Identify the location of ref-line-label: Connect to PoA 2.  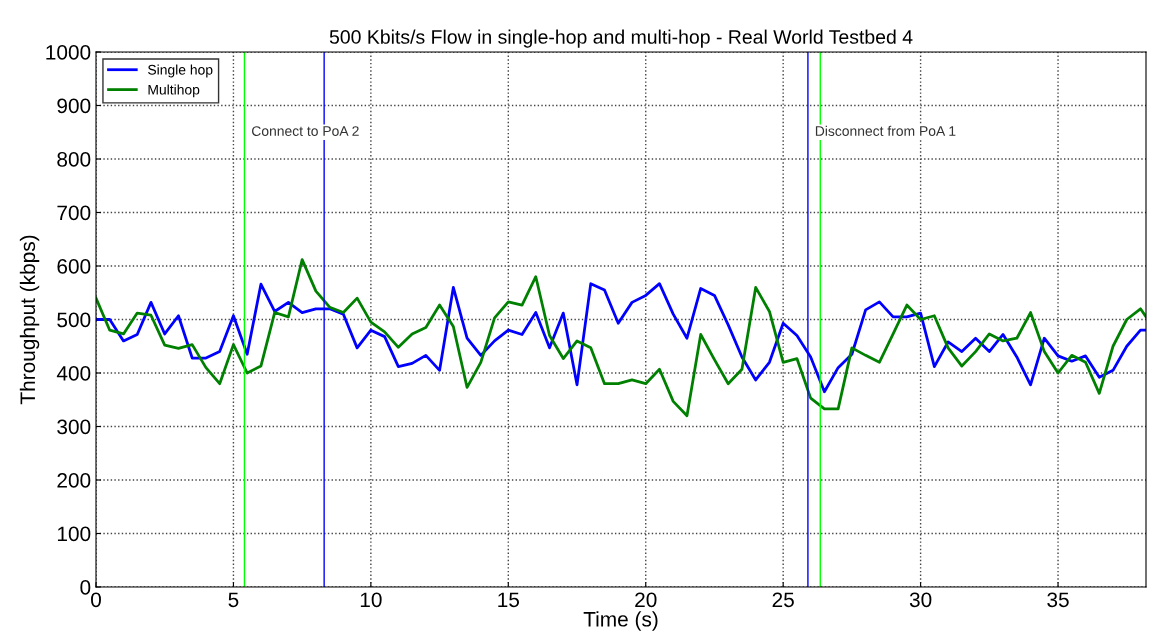
(305, 131).